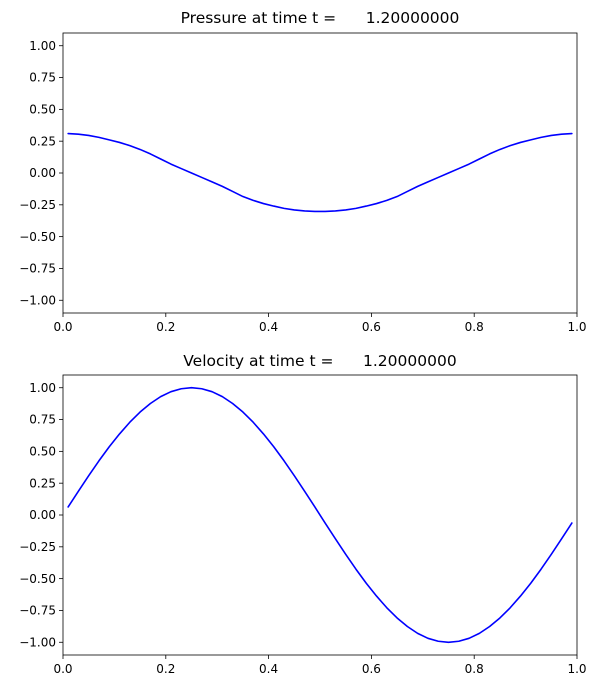 The image size is (598, 690). What do you see at coordinates (165, 327) in the screenshot?
I see `pressure-x-tick-label: 0.2` at bounding box center [165, 327].